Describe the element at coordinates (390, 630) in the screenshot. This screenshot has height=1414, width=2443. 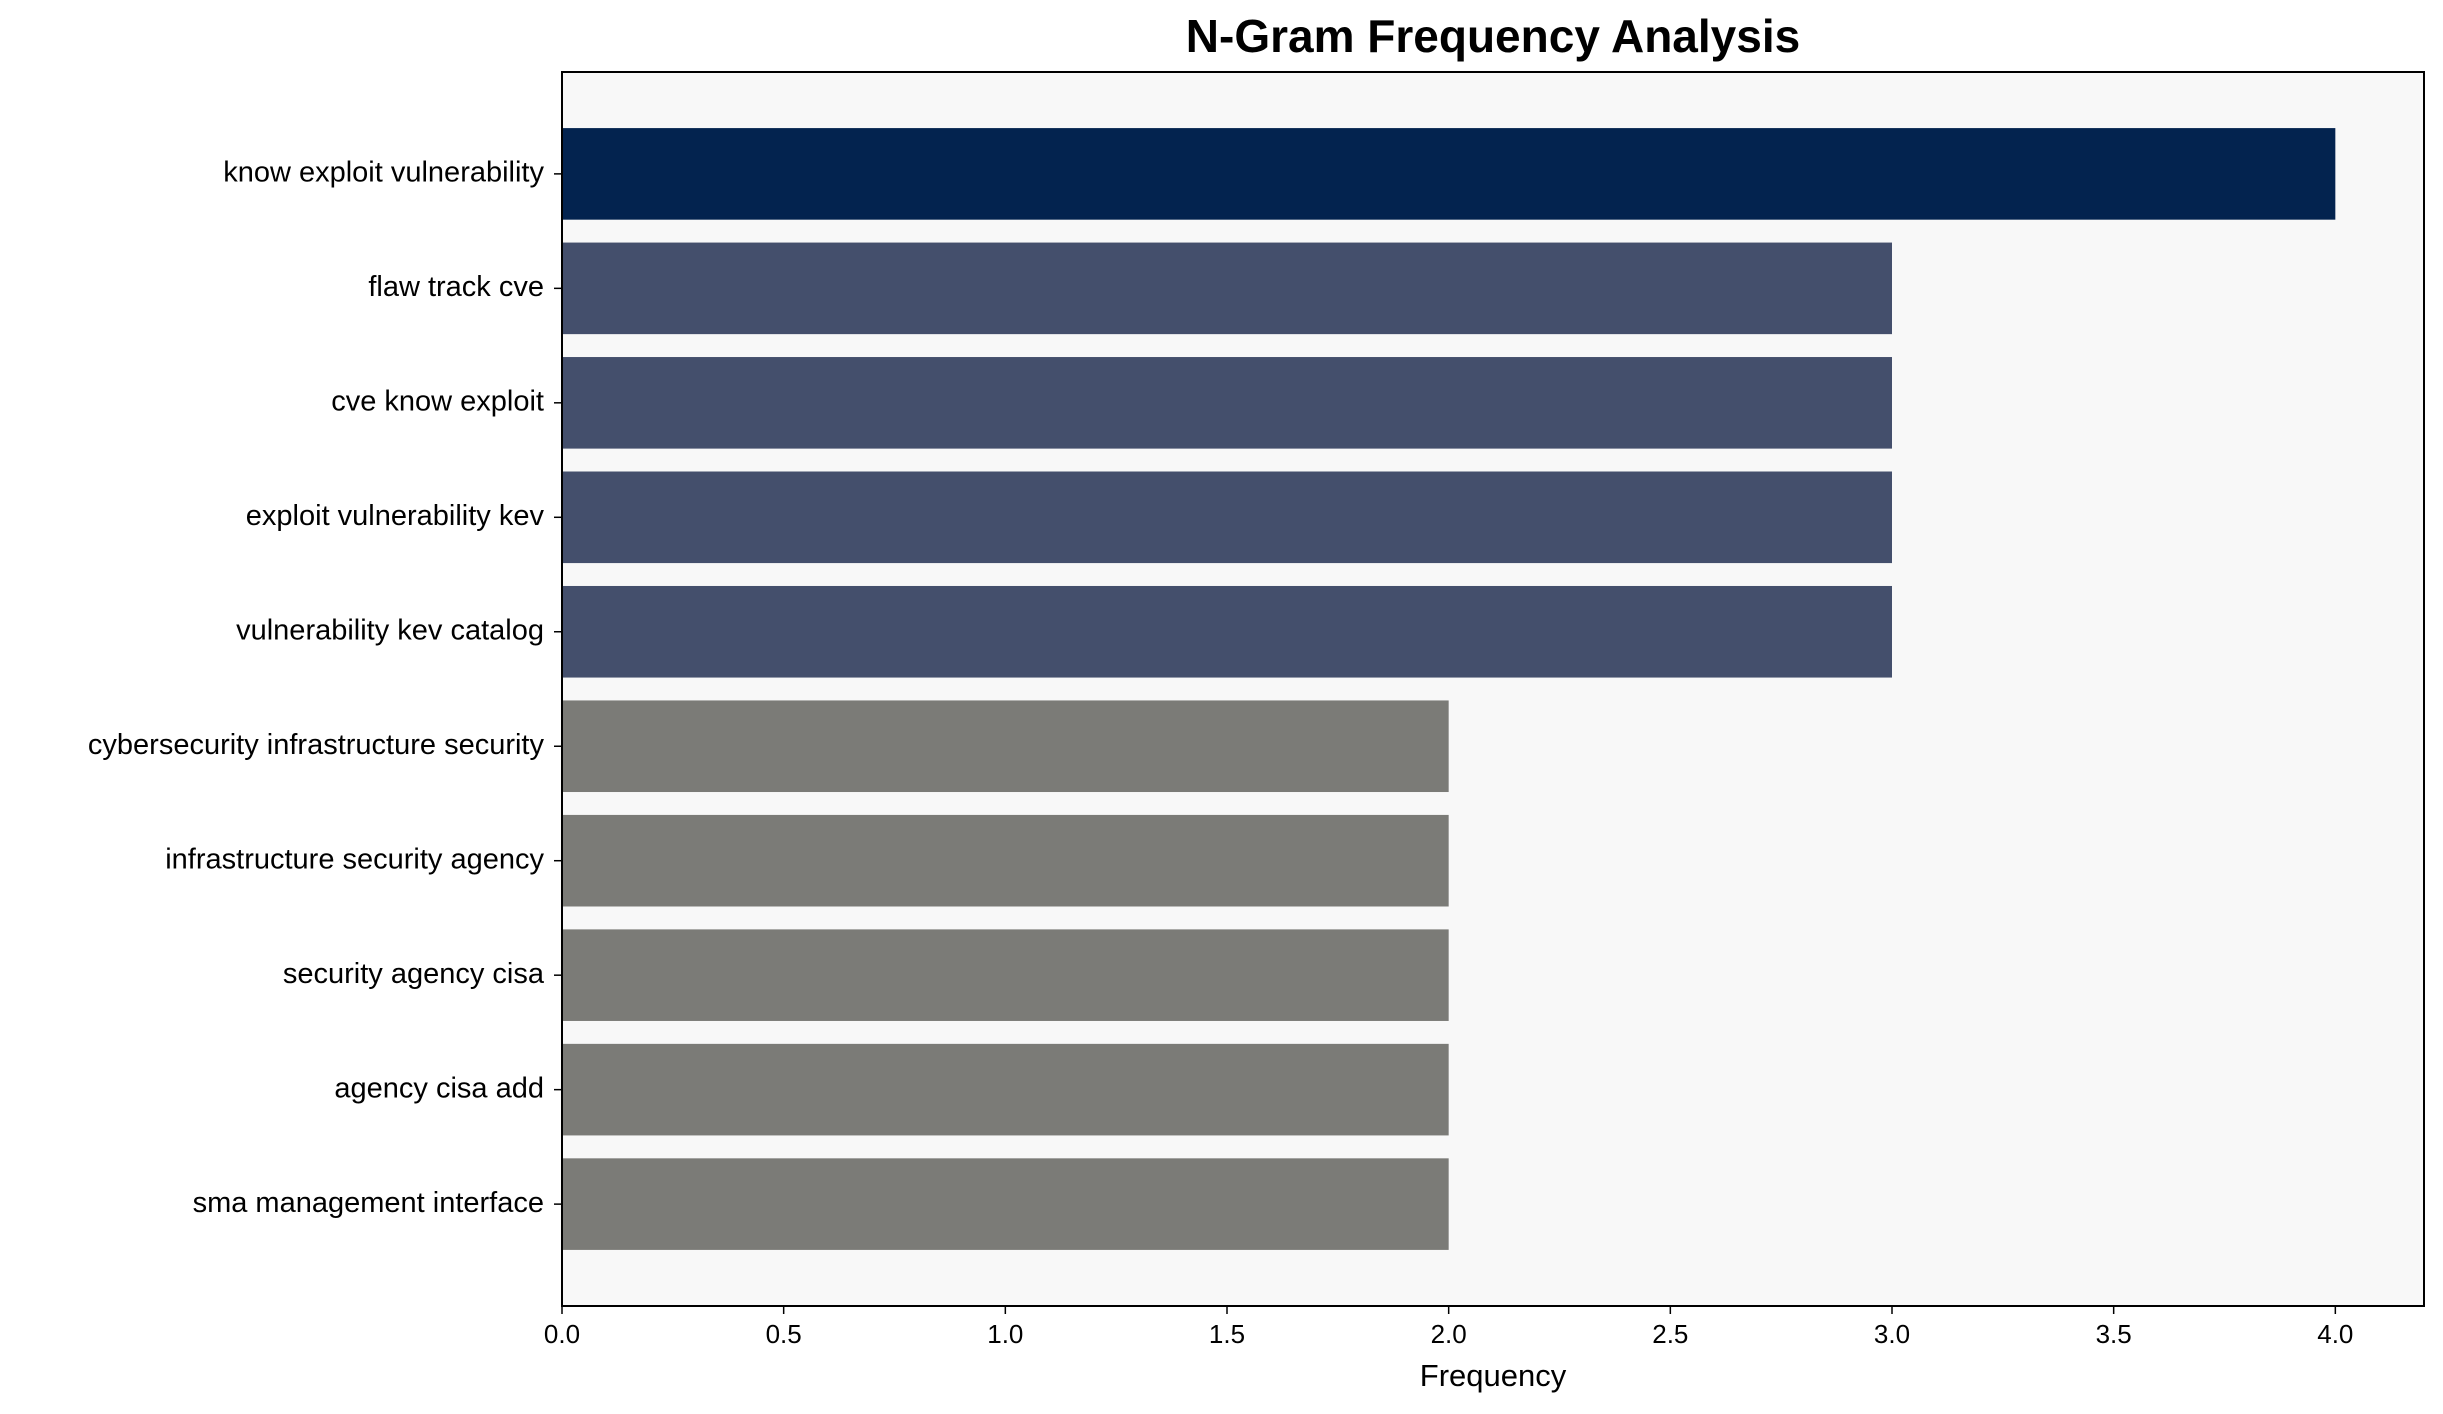
I see `y-tick-label: vulnerability kev catalog` at that location.